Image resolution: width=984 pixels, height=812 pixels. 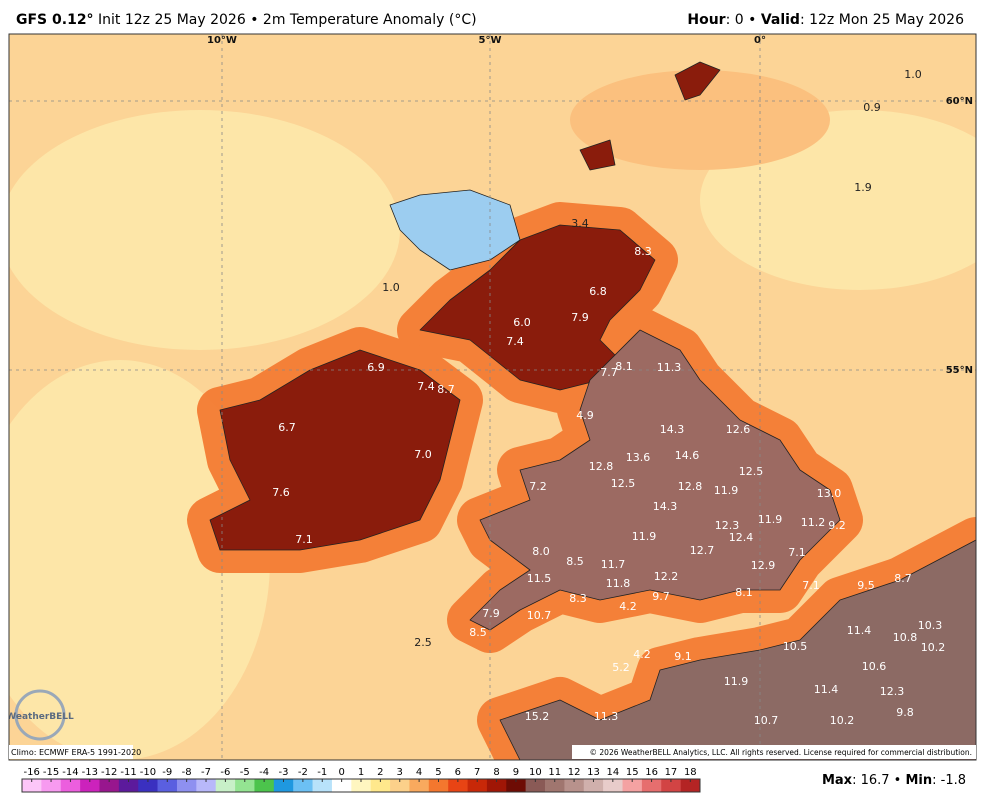 What do you see at coordinates (829, 493) in the screenshot?
I see `anomaly-label: 13.0` at bounding box center [829, 493].